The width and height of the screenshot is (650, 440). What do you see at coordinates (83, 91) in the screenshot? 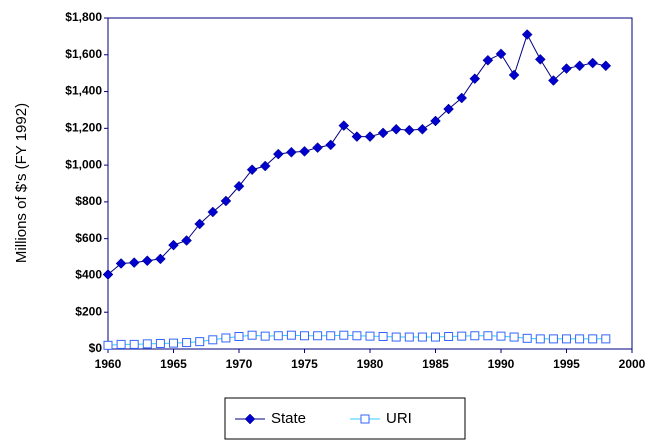
I see `y-tick-label: $1,400` at bounding box center [83, 91].